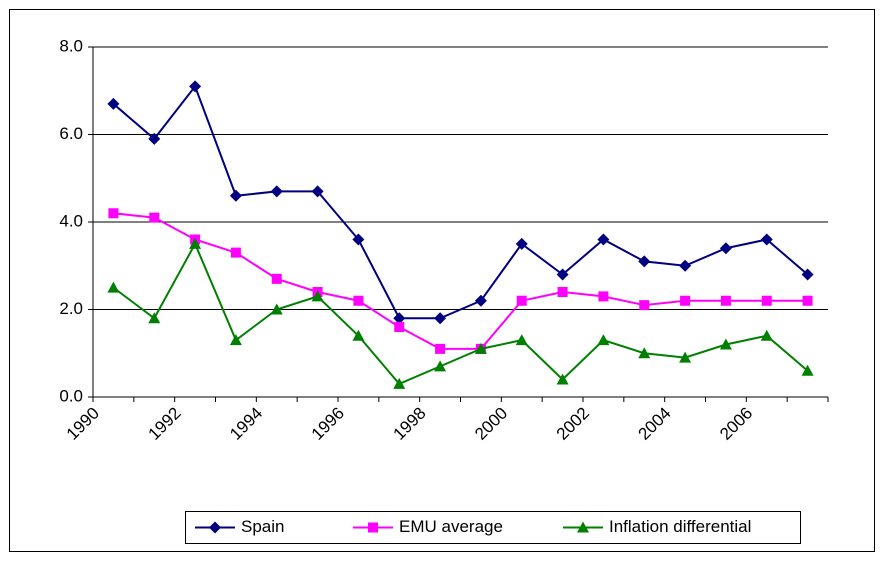 Image resolution: width=883 pixels, height=565 pixels. Describe the element at coordinates (71, 220) in the screenshot. I see `y-tick-label: 4.0` at that location.